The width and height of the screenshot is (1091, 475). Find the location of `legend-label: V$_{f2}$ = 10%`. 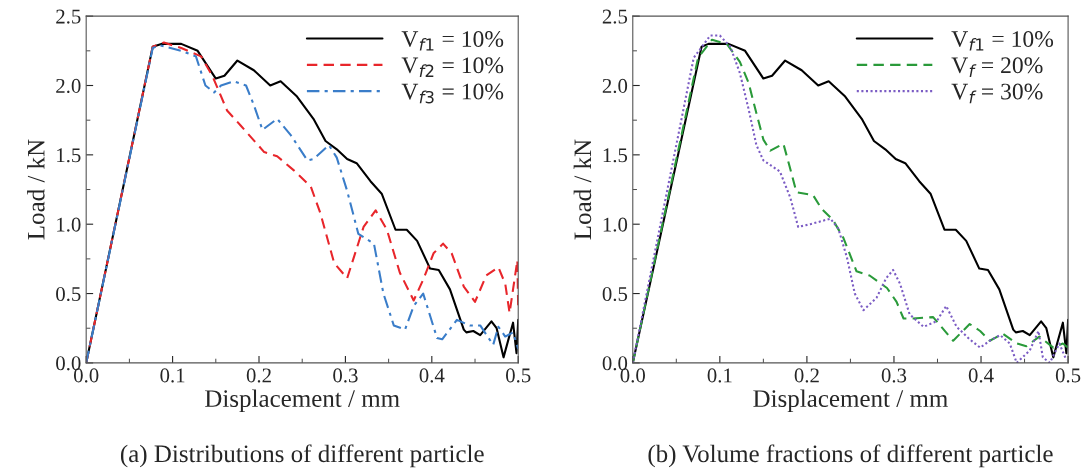

legend-label: V$_{f2}$ = 10% is located at coordinates (452, 67).